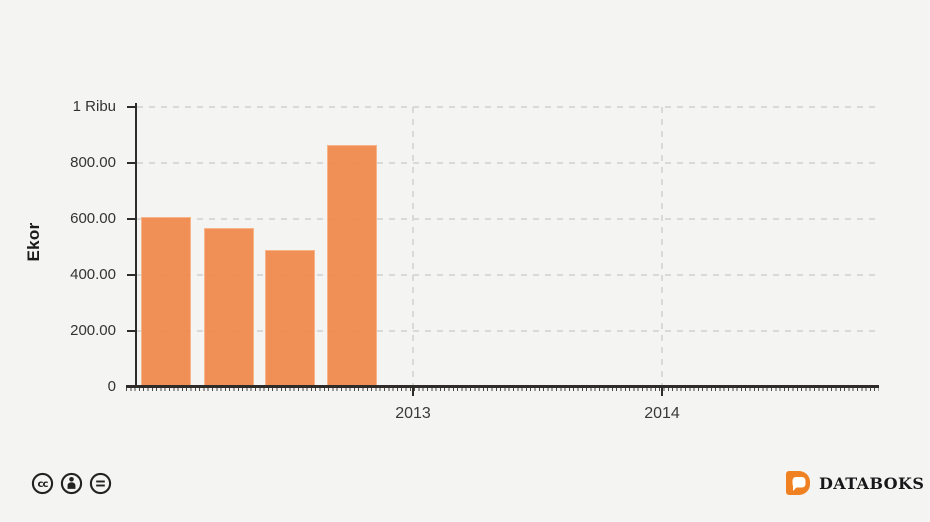 The height and width of the screenshot is (522, 930). Describe the element at coordinates (872, 483) in the screenshot. I see `databoks-logo-text: DATABOKS` at that location.